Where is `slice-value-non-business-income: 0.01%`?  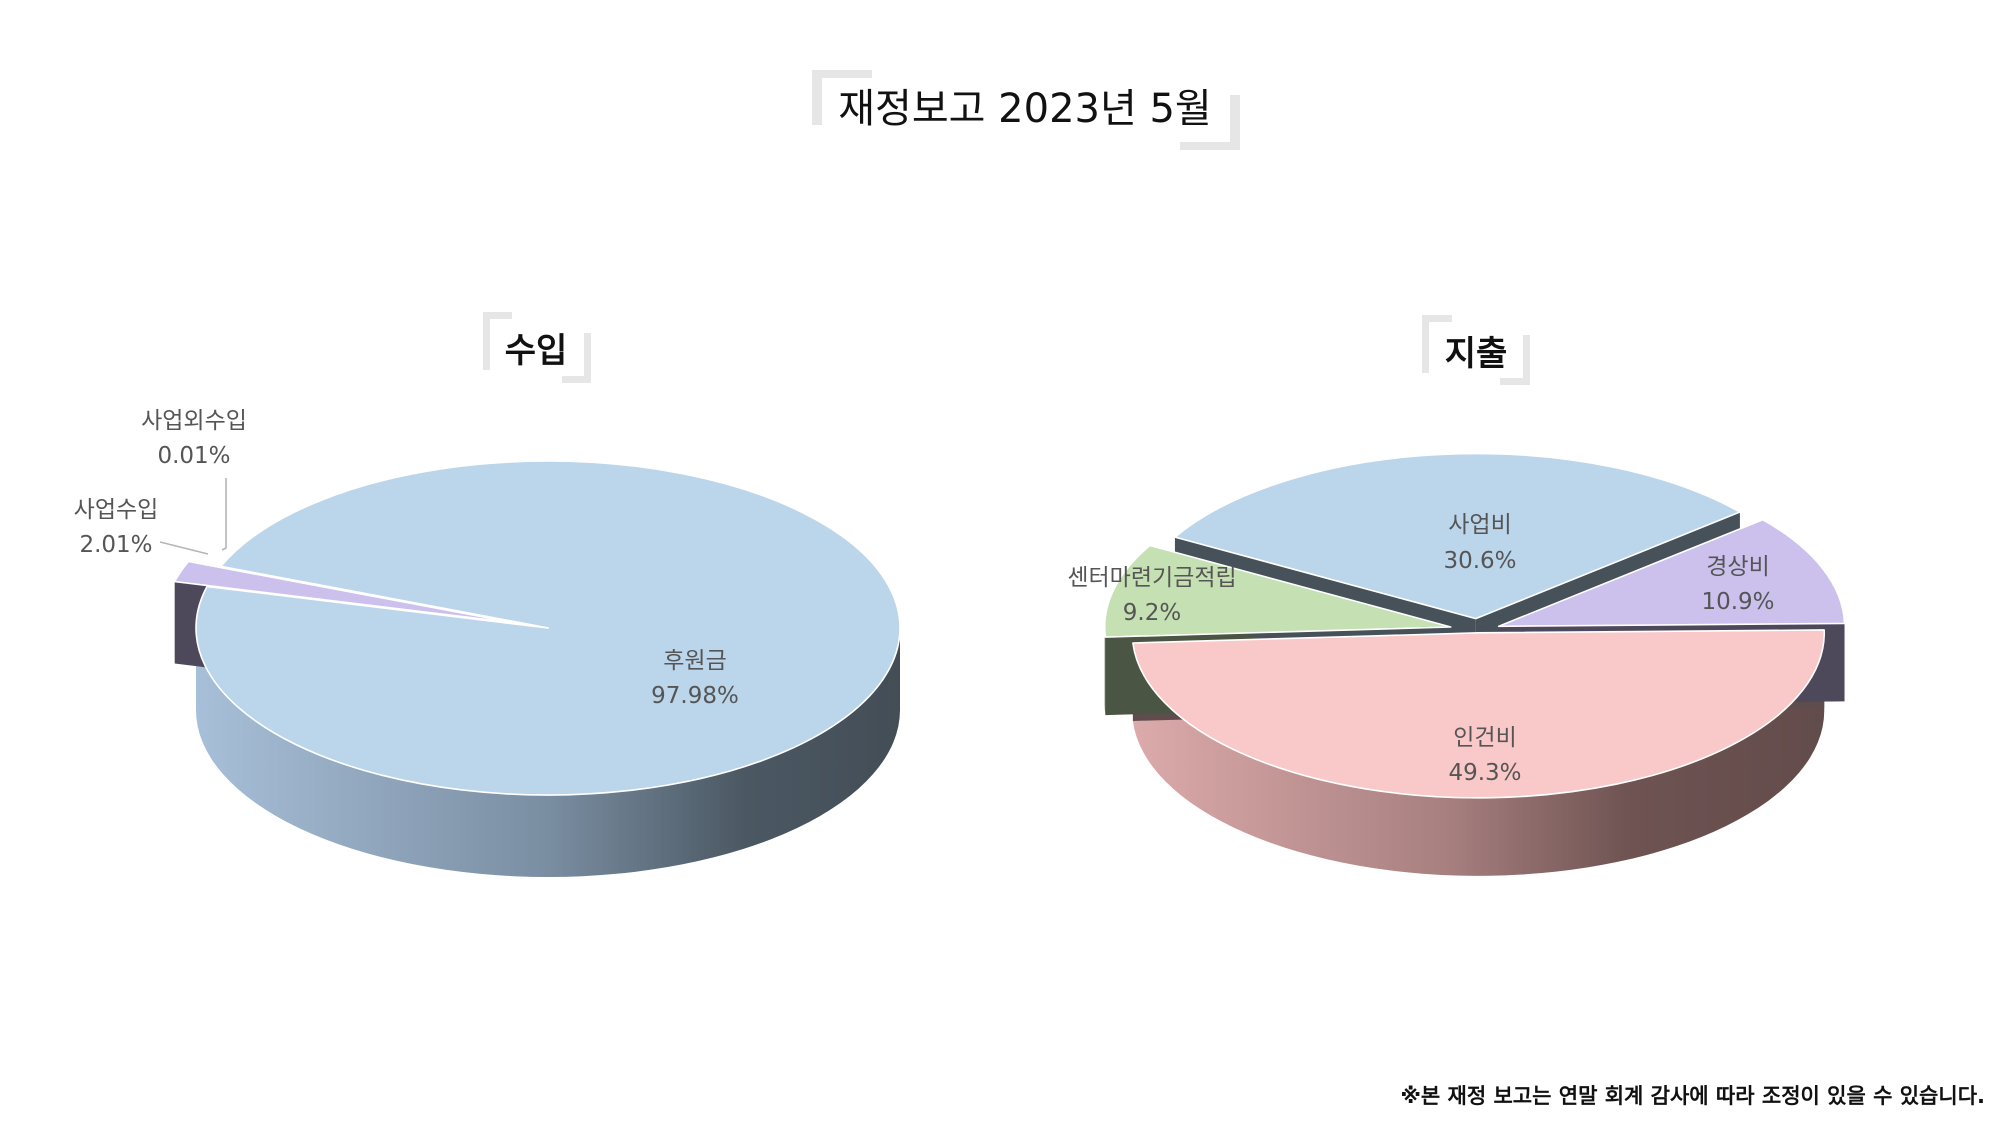 slice-value-non-business-income: 0.01% is located at coordinates (193, 456).